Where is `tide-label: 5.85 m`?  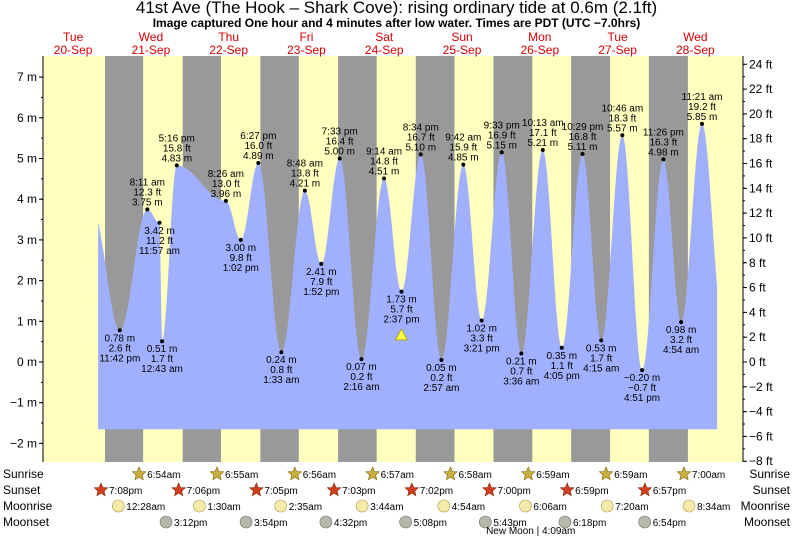
tide-label: 5.85 m is located at coordinates (702, 117).